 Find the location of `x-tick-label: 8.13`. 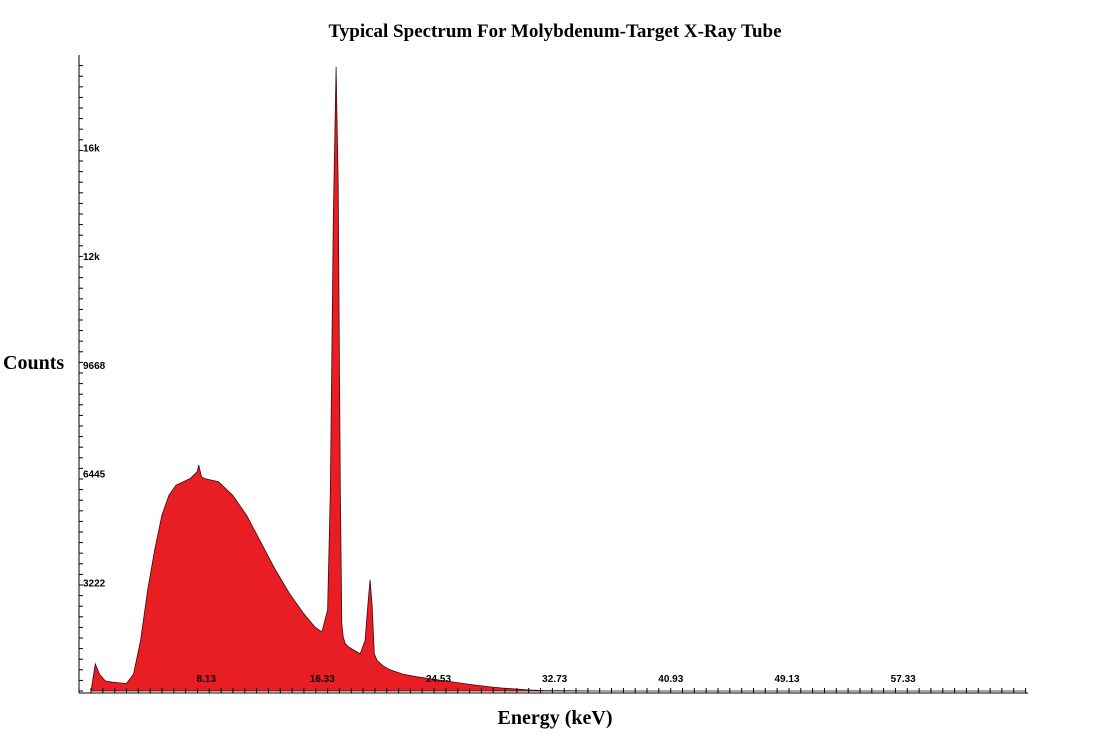

x-tick-label: 8.13 is located at coordinates (206, 679).